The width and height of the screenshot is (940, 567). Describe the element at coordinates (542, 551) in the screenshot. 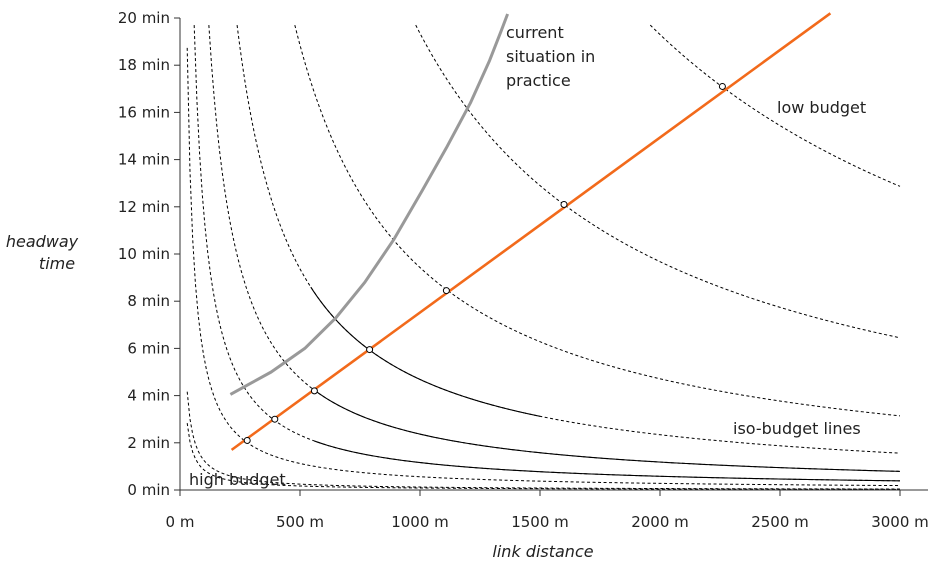

I see `x-axis-title: link distance` at that location.